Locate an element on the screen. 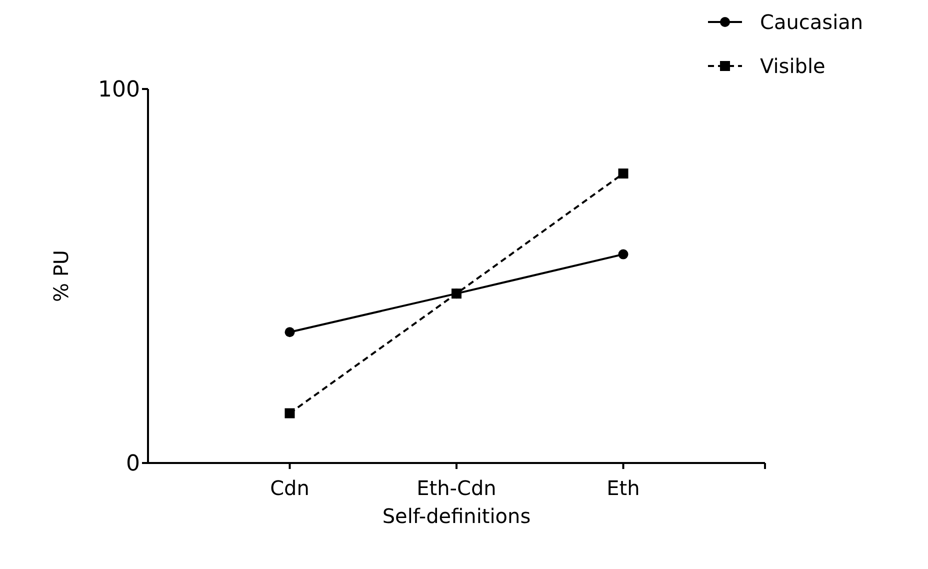  legend-label: Caucasian is located at coordinates (812, 22).